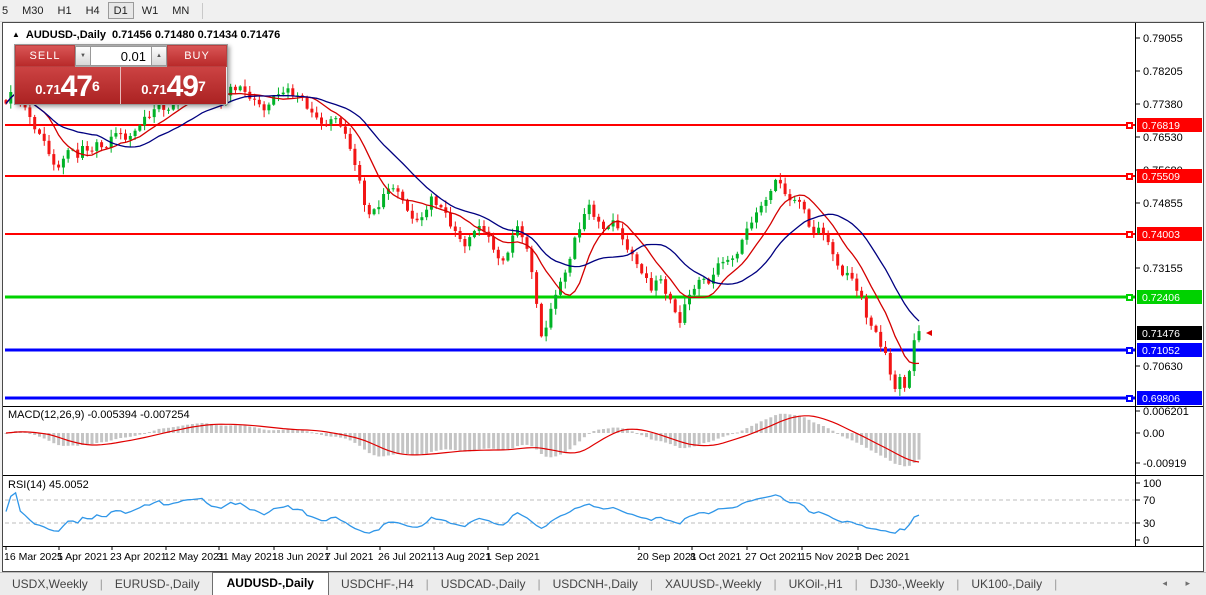  Describe the element at coordinates (907, 584) in the screenshot. I see `chart-tab-dj30-weekly: DJ30-,Weekly` at that location.